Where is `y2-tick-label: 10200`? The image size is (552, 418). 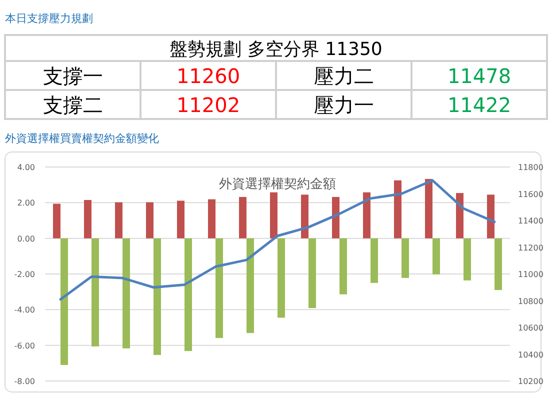 y2-tick-label: 10200 is located at coordinates (531, 381).